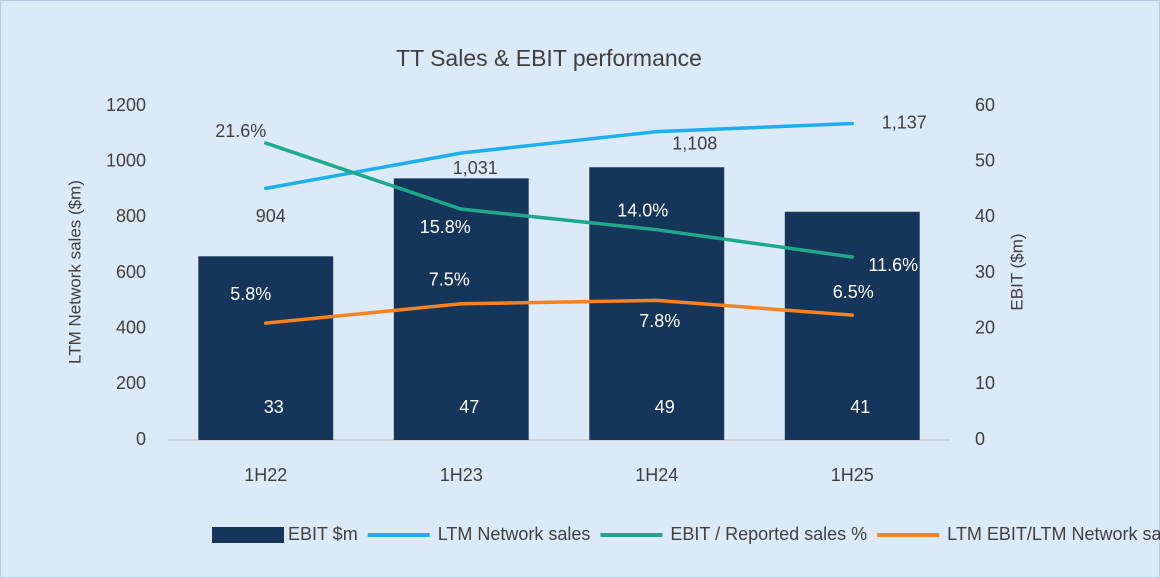 The width and height of the screenshot is (1160, 578). Describe the element at coordinates (980, 439) in the screenshot. I see `y2-tick-label: 0` at that location.